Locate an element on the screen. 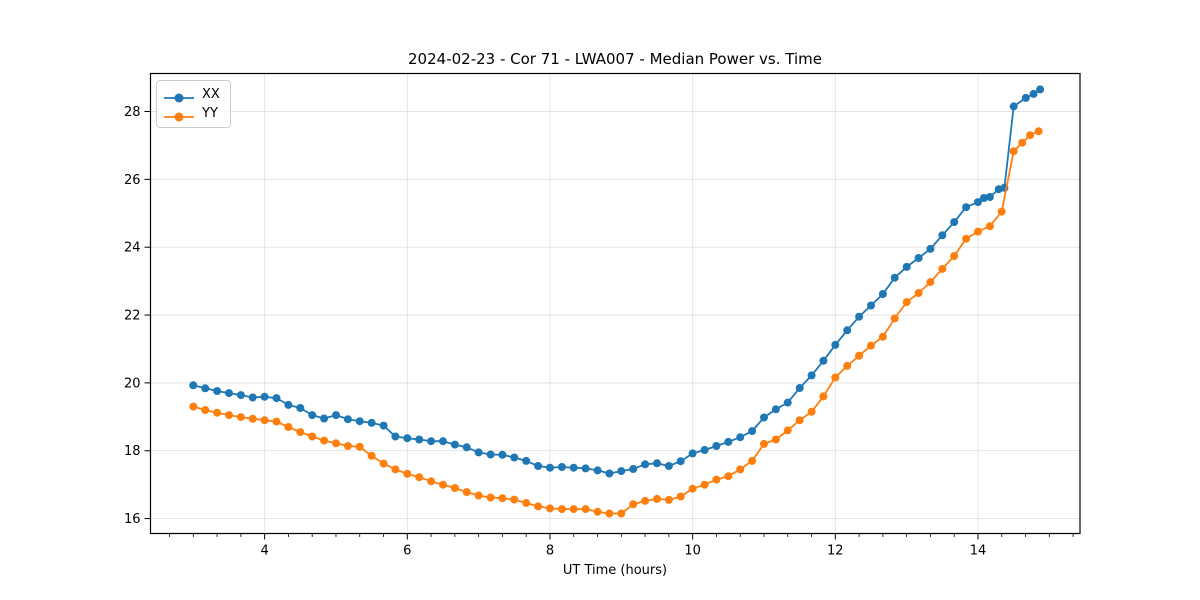 The width and height of the screenshot is (1200, 600). legend-entry-YY: YY is located at coordinates (192, 113).